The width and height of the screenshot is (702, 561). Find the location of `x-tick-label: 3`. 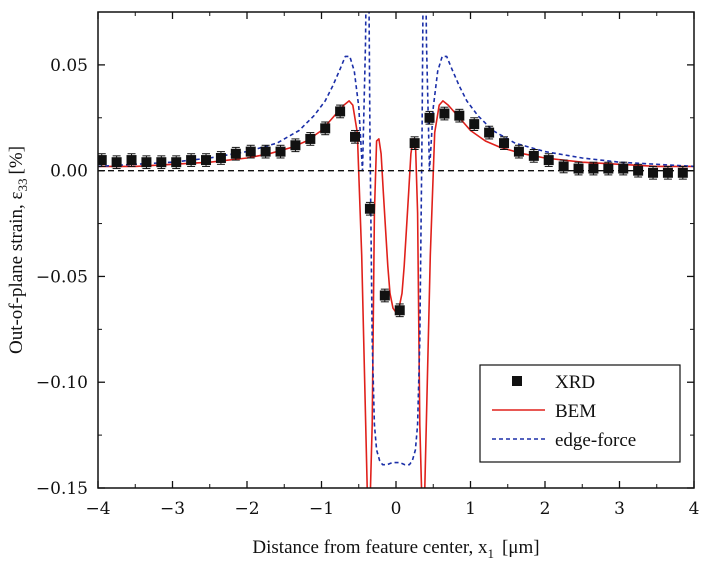

x-tick-label: 3 is located at coordinates (619, 509).